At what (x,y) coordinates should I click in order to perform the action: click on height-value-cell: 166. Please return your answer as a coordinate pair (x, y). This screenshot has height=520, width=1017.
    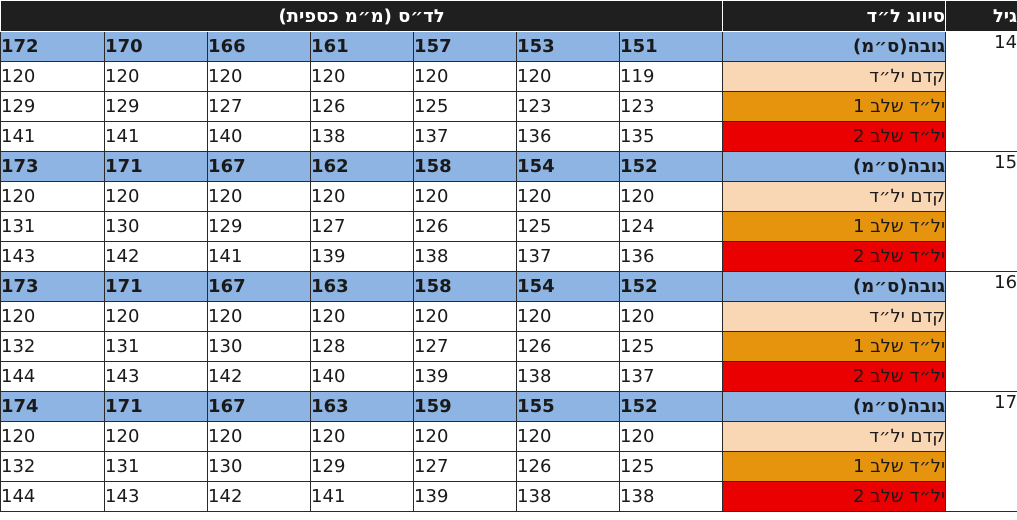
    Looking at the image, I should click on (259, 46).